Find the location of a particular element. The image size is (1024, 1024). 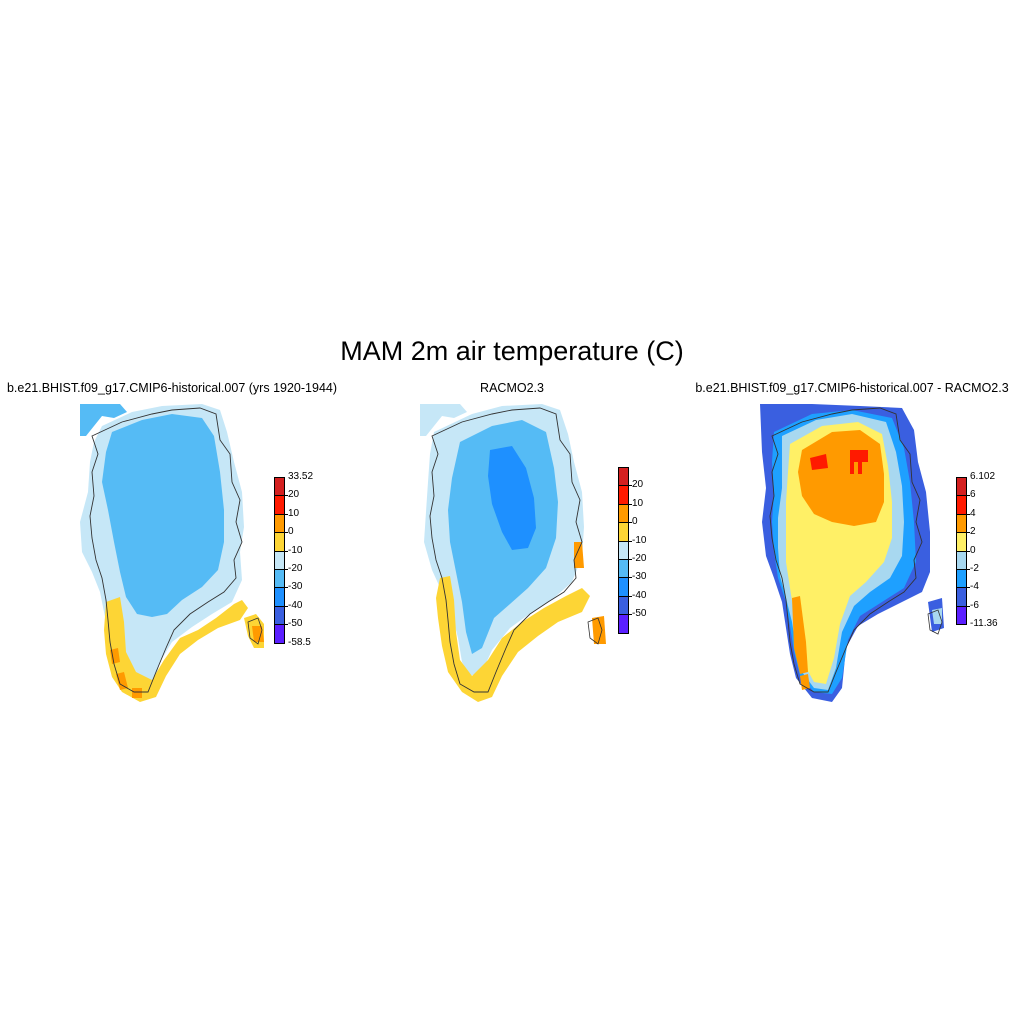

map-zone-plus2-south-b is located at coordinates (805, 682).